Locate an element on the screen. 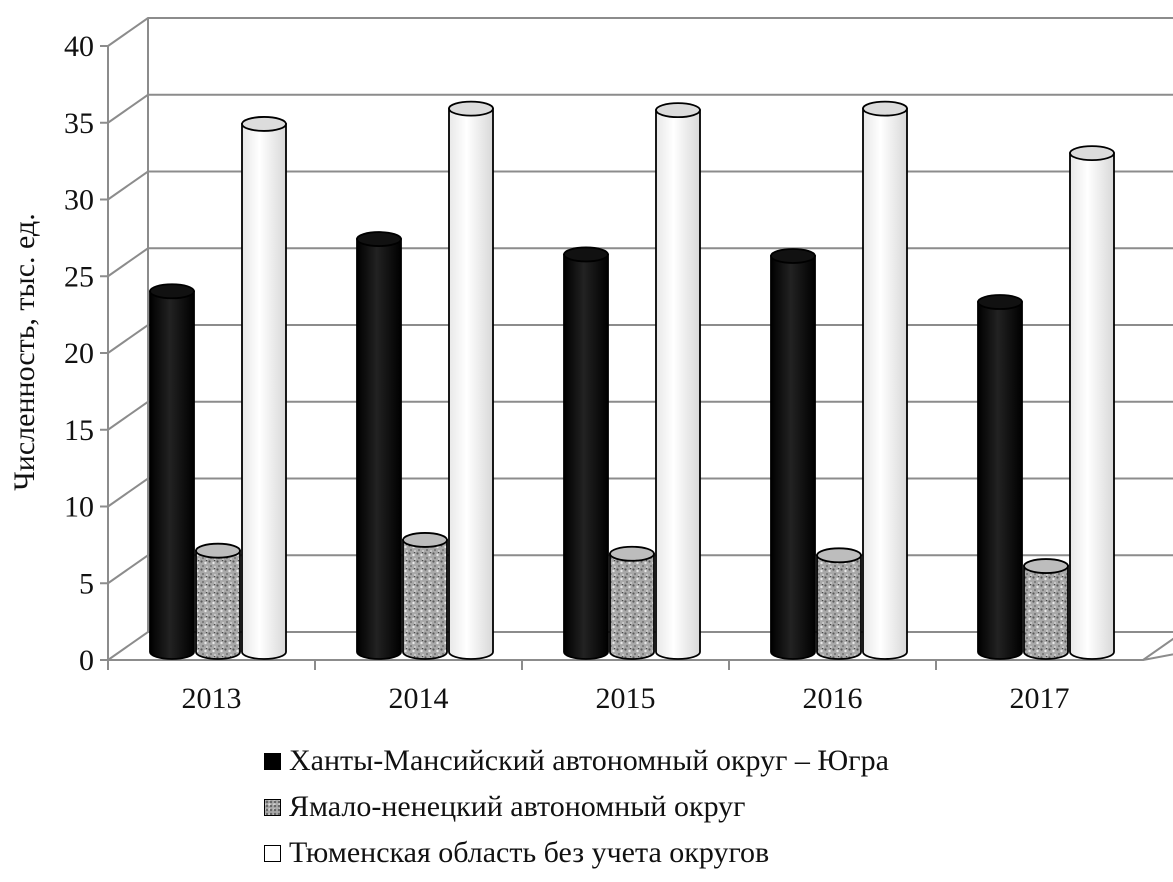 The image size is (1173, 882). x-axis-ticks: 2013 2014 2015 2016 2017 is located at coordinates (588, 687).